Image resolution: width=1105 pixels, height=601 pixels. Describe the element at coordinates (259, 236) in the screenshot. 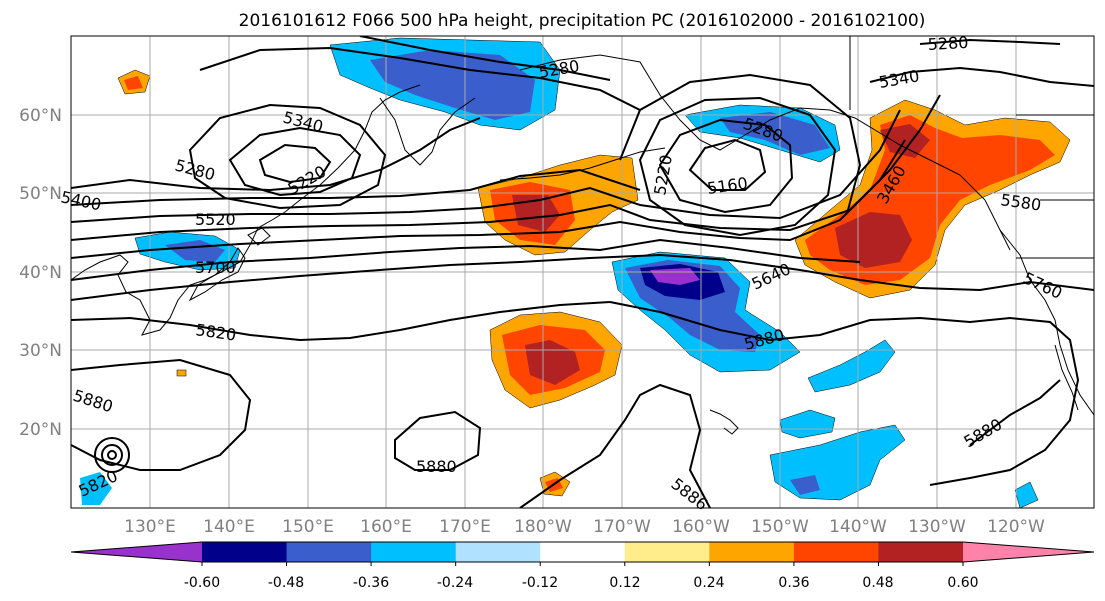

I see `coastline-hokkaido` at that location.